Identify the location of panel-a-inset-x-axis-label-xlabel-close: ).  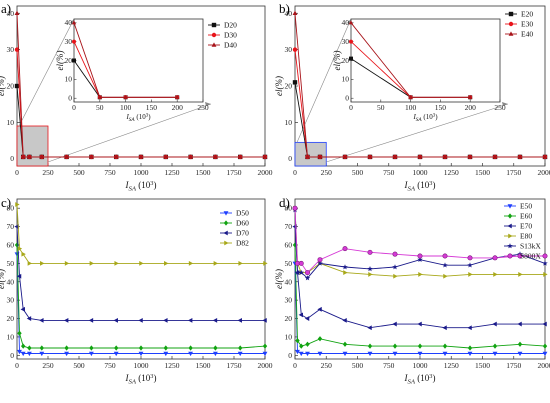
(149, 117).